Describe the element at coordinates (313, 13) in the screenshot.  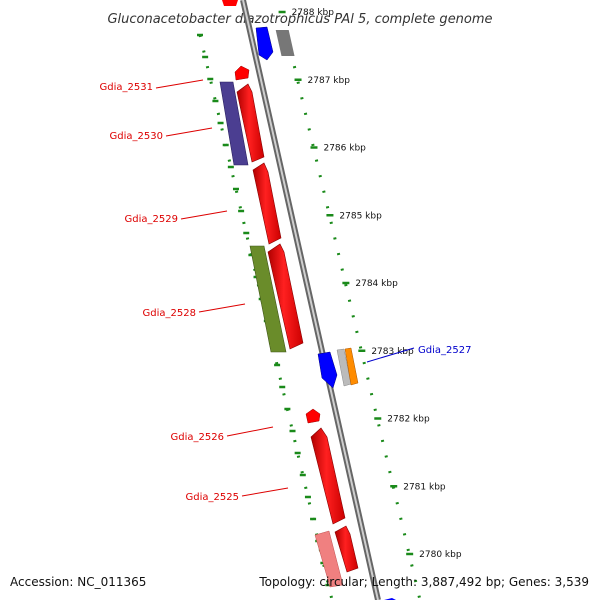
I see `tick-label: 2788 kbp` at that location.